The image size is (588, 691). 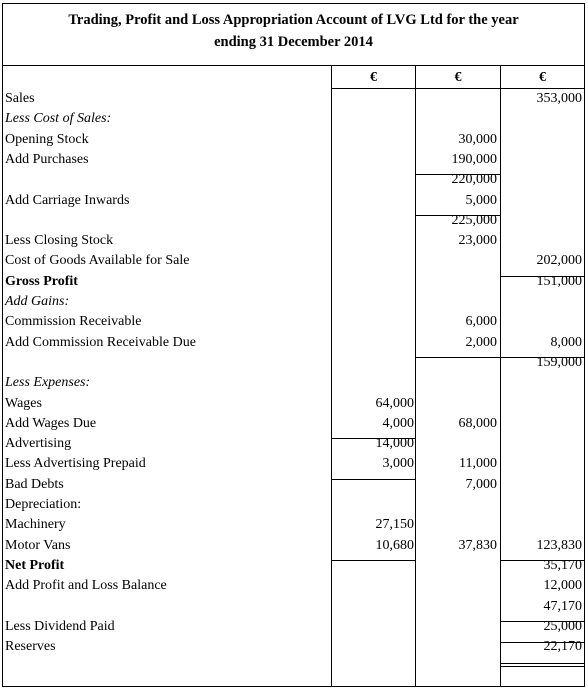 I want to click on amount-c3: 159,000, so click(x=559, y=362).